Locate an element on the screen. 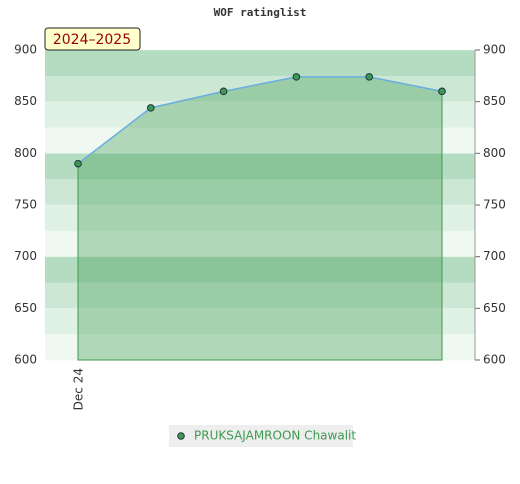  y2-tick-label: 600 is located at coordinates (494, 360).